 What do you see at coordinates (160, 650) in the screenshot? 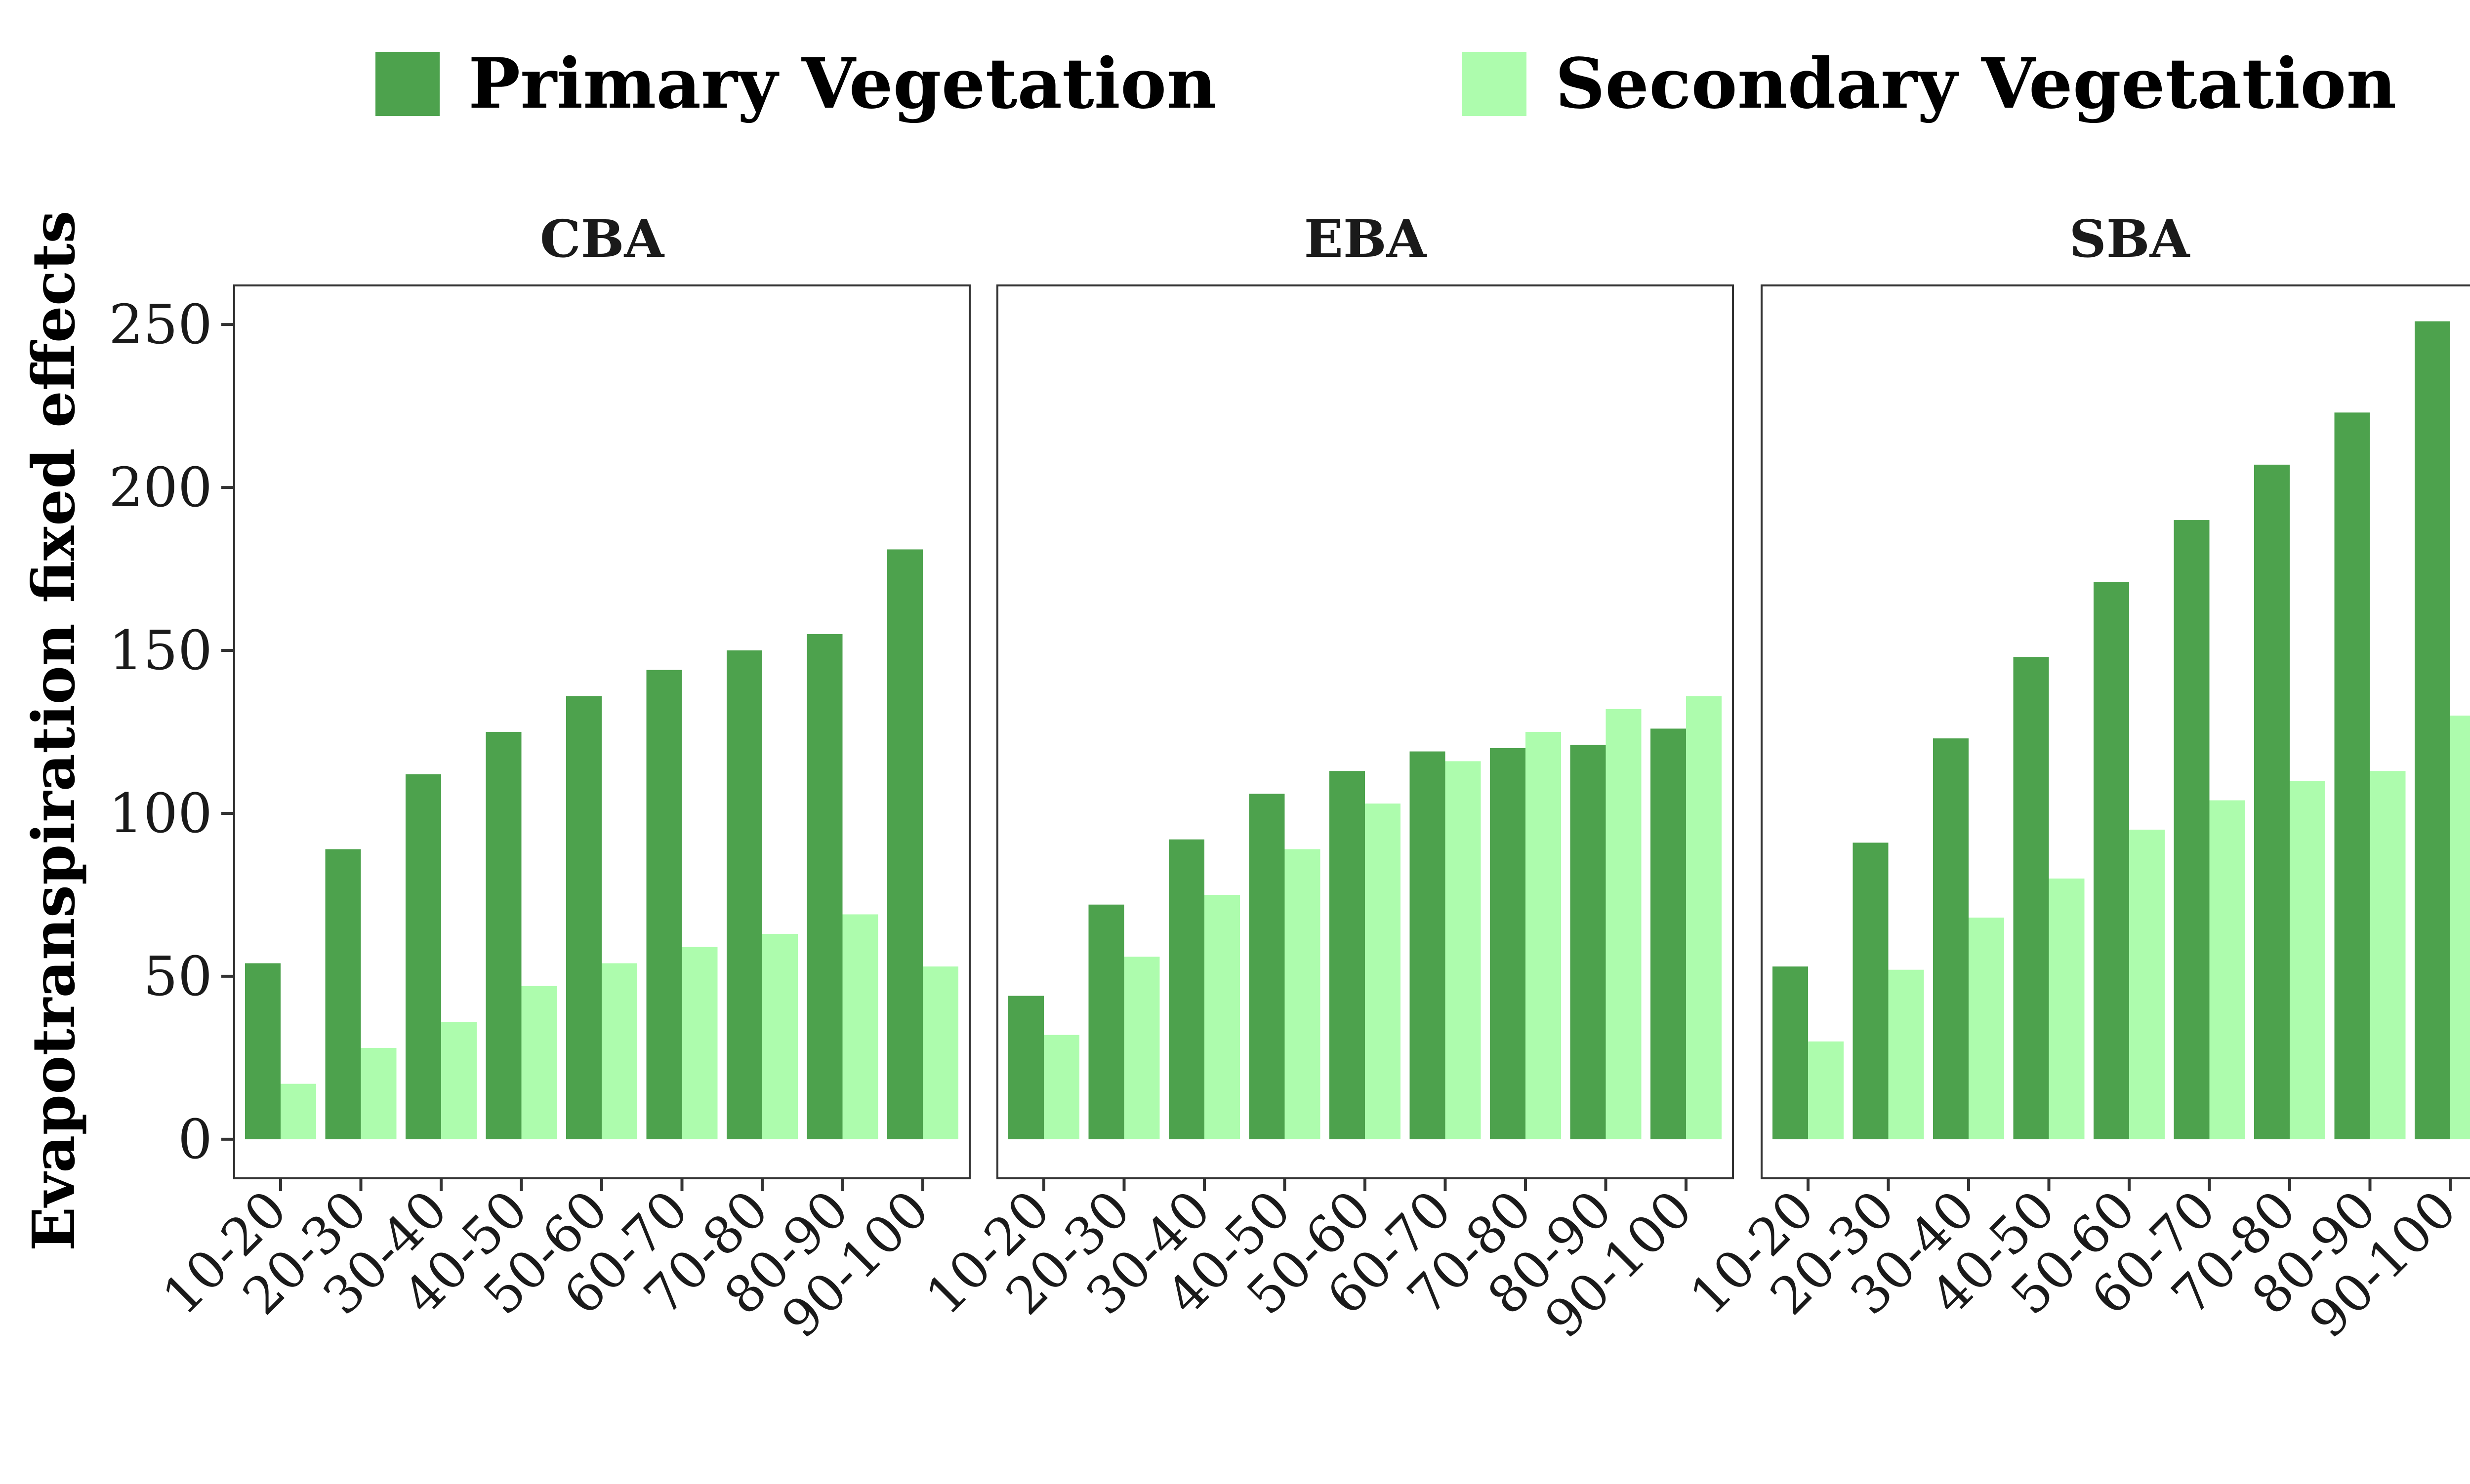
I see `y-tick-label: 150` at bounding box center [160, 650].